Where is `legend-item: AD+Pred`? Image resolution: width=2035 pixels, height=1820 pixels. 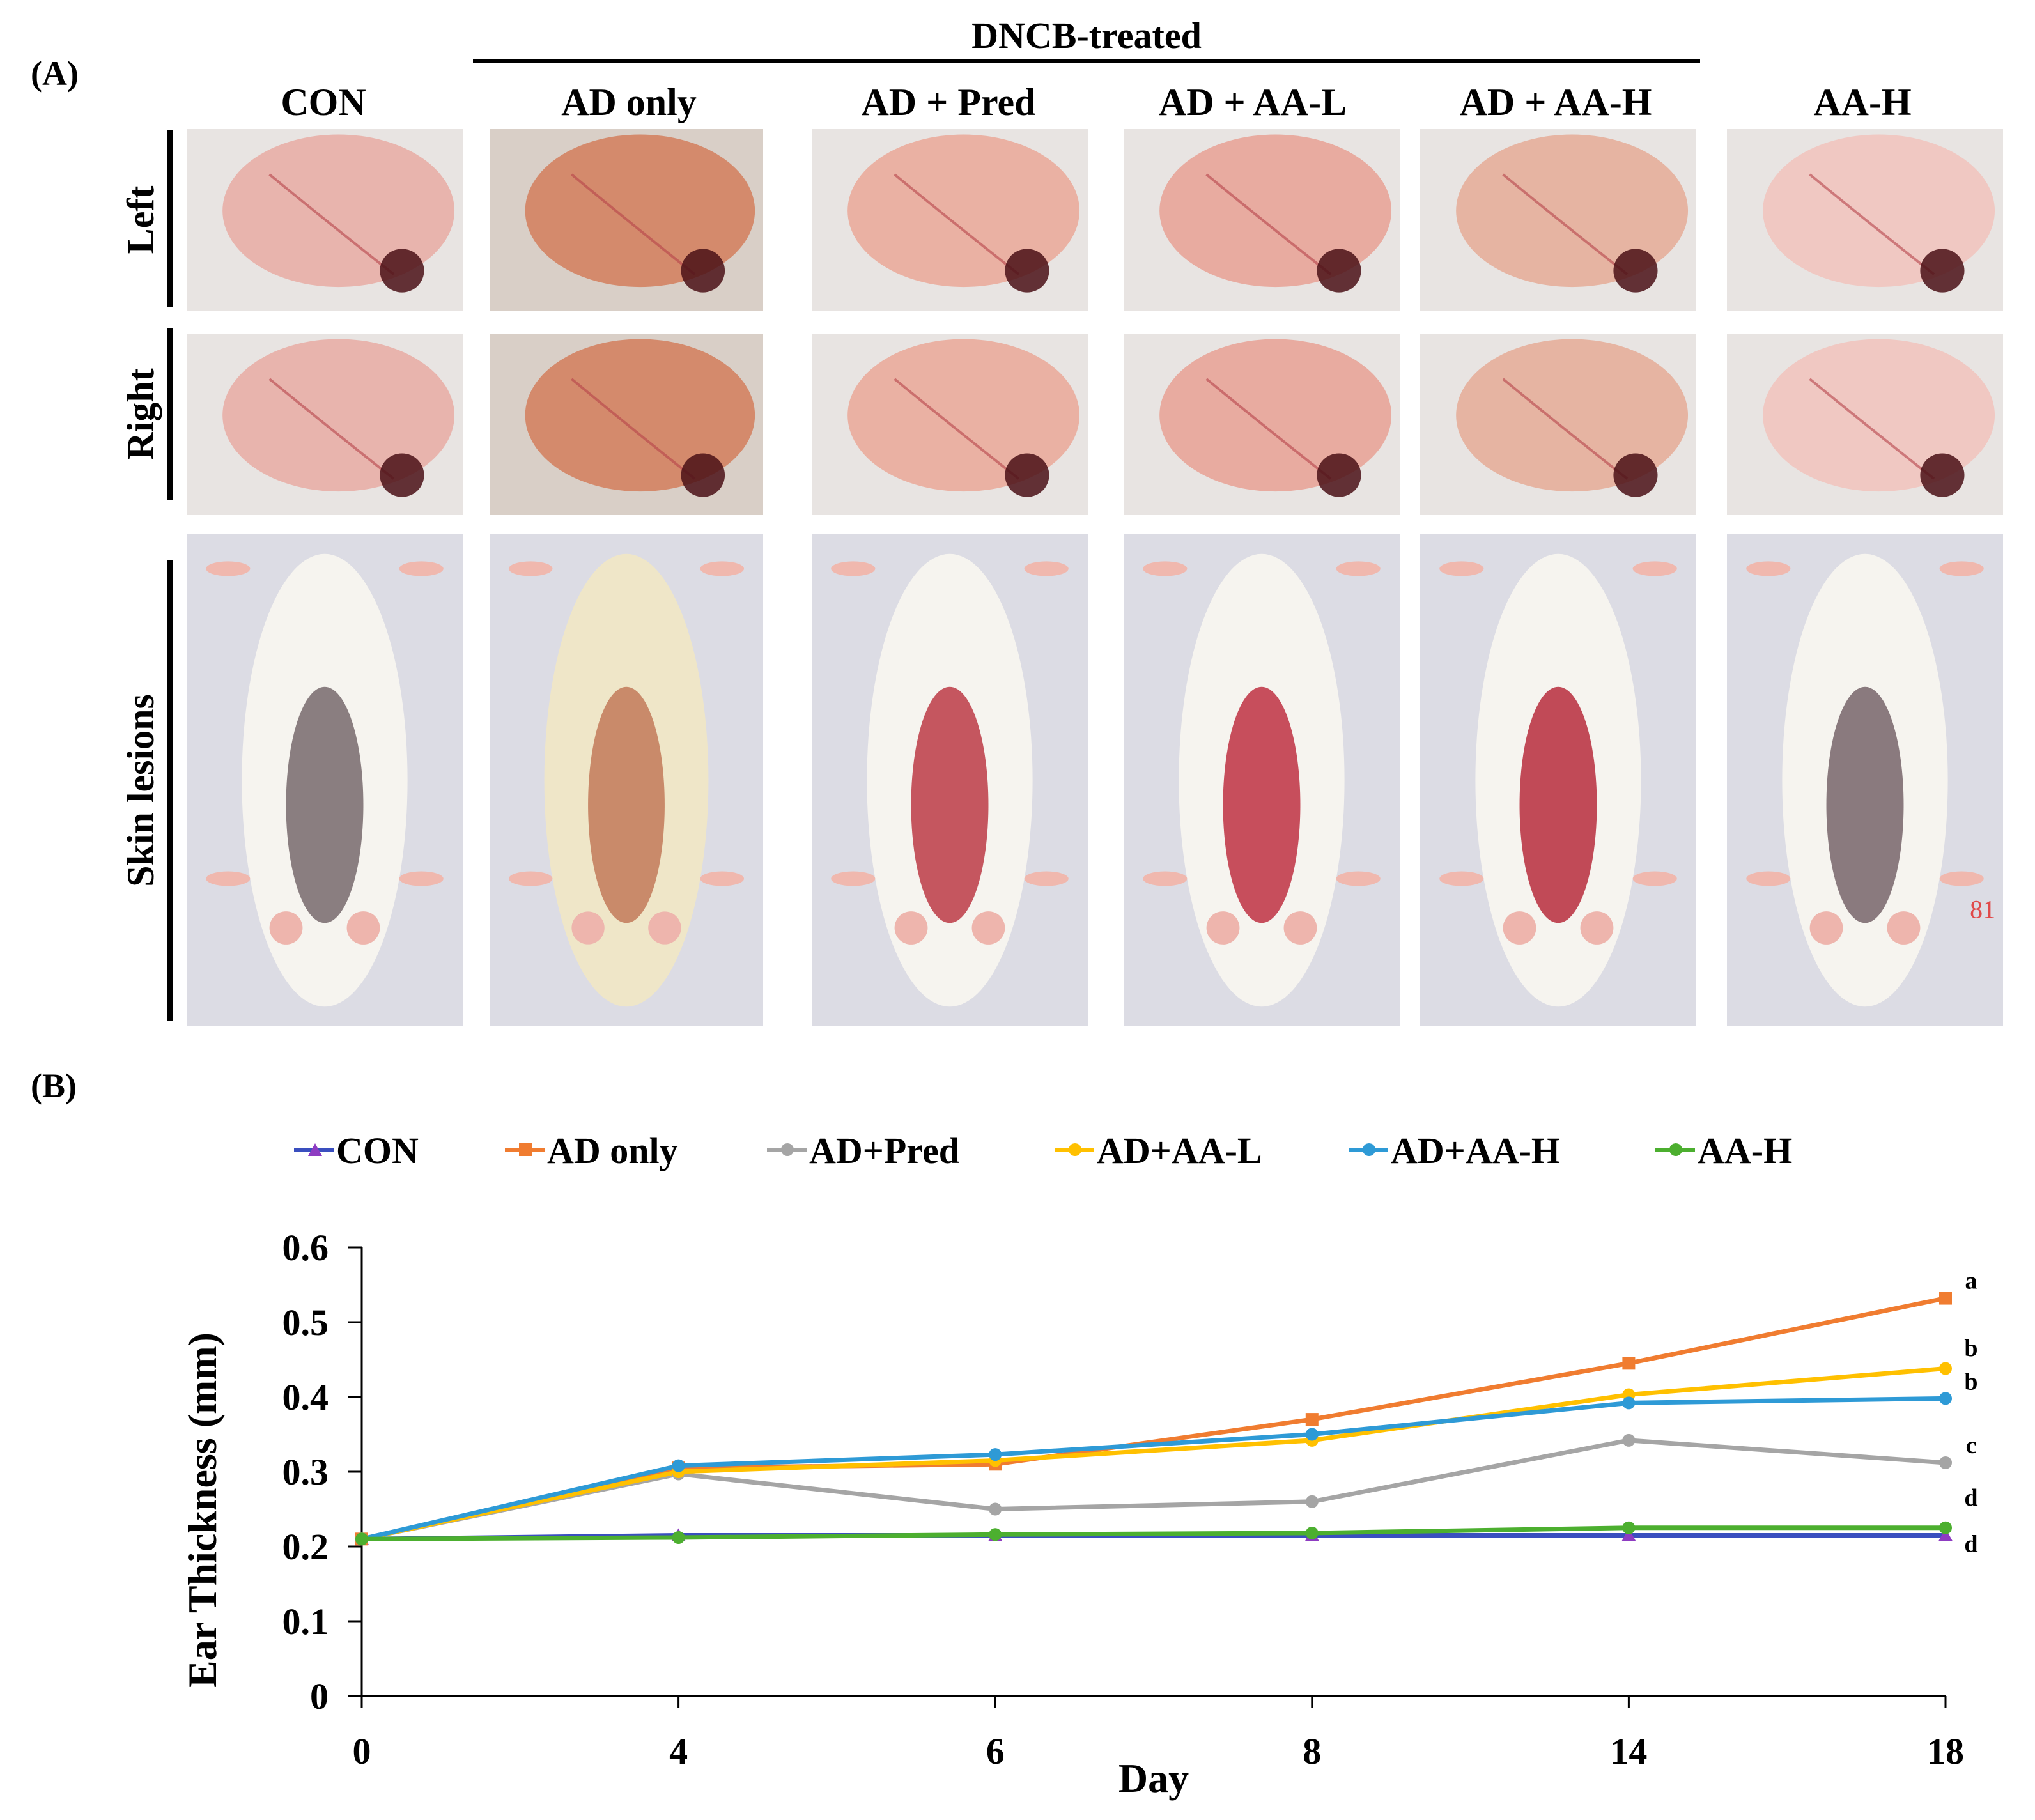
legend-item: AD+Pred is located at coordinates (863, 1150).